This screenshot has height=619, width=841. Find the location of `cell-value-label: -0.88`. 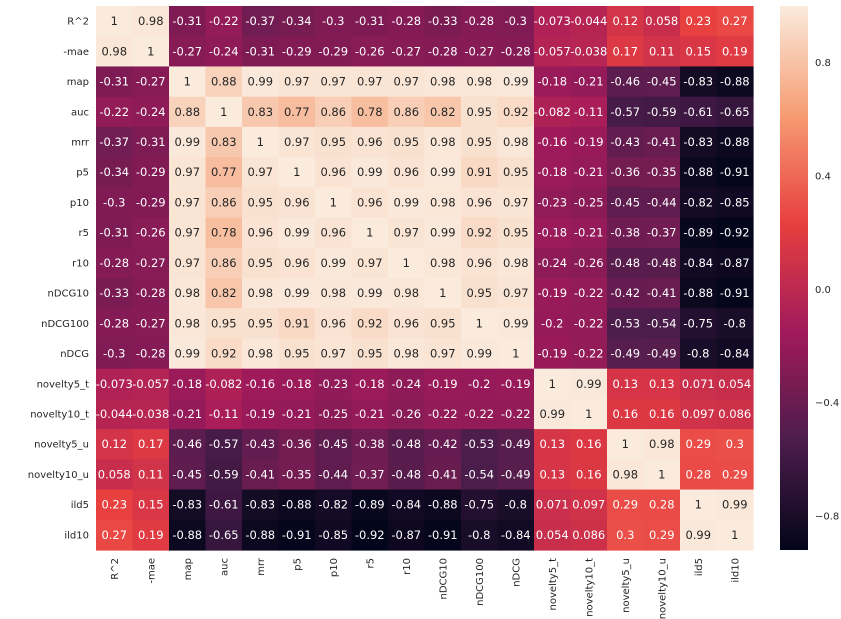

cell-value-label: -0.88 is located at coordinates (698, 172).